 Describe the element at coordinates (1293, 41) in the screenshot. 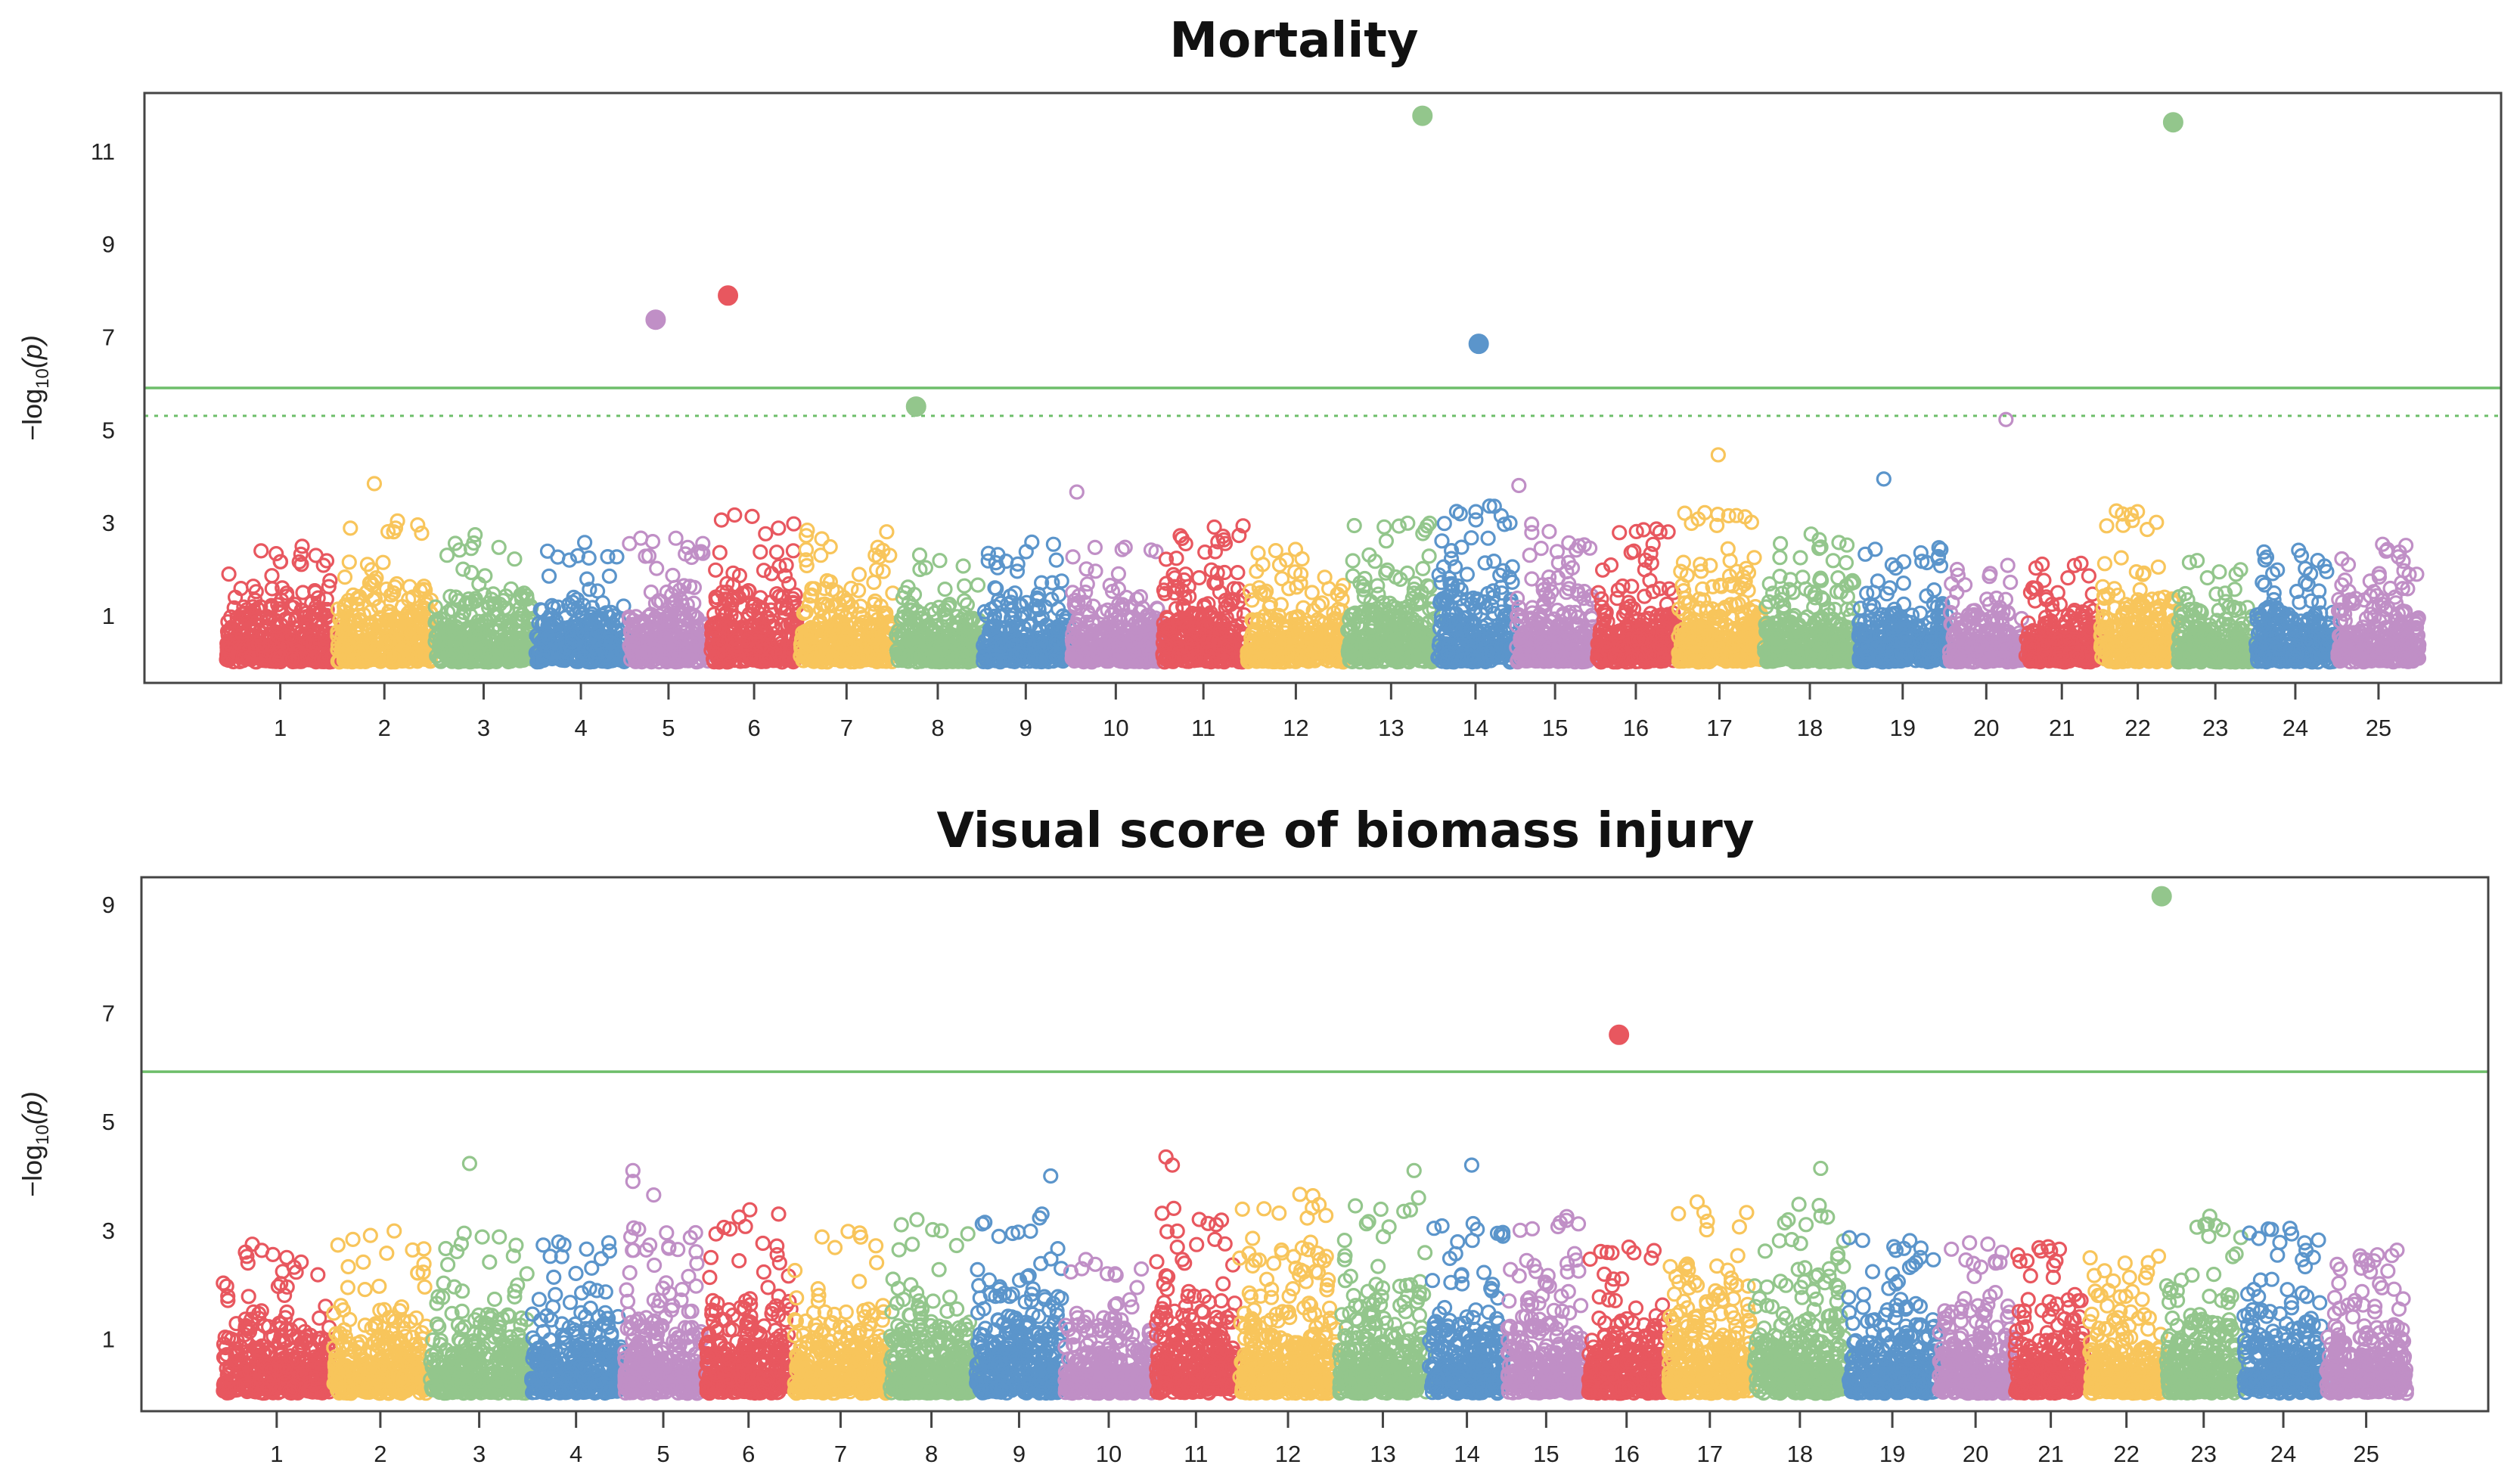

I see `panel-title: Mortality` at that location.